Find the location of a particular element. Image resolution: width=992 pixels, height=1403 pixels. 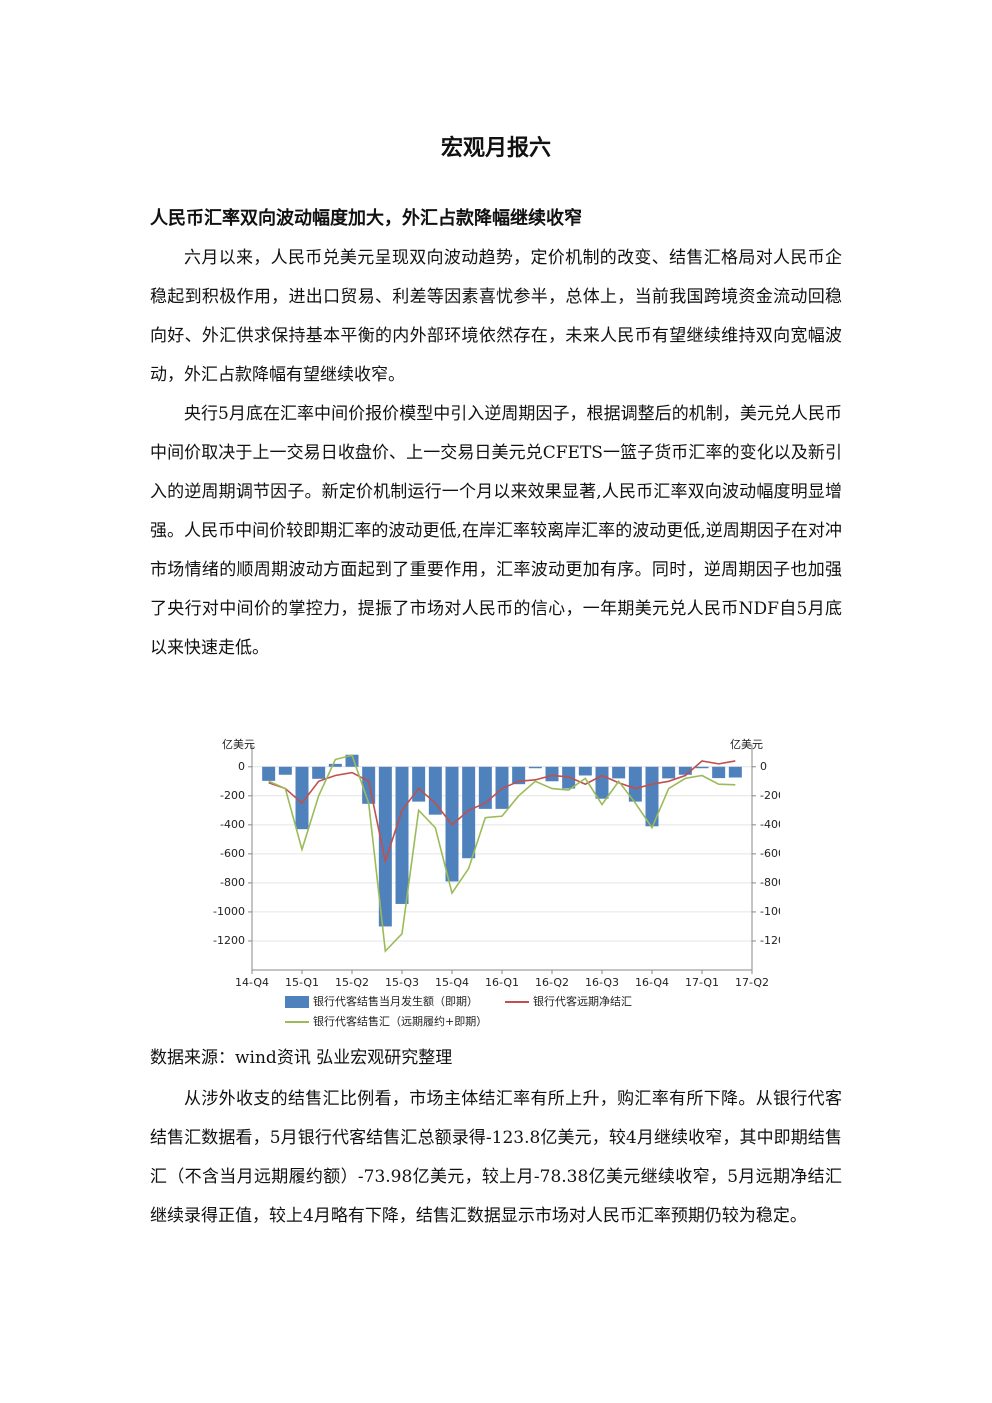

y-tick-label: -1200 is located at coordinates (229, 940).